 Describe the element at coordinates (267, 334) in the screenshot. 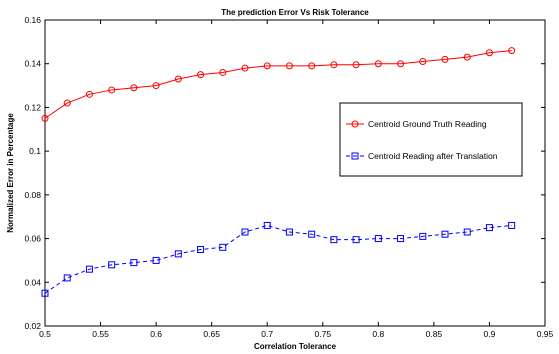

I see `x-tick-label: 0.7` at that location.